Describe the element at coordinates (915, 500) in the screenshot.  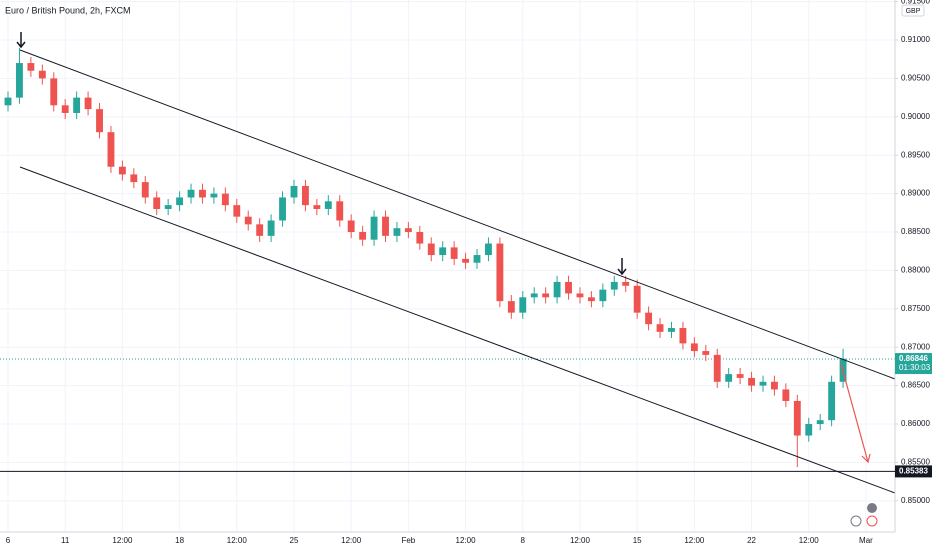
I see `y-tick-label: 0.85000` at that location.